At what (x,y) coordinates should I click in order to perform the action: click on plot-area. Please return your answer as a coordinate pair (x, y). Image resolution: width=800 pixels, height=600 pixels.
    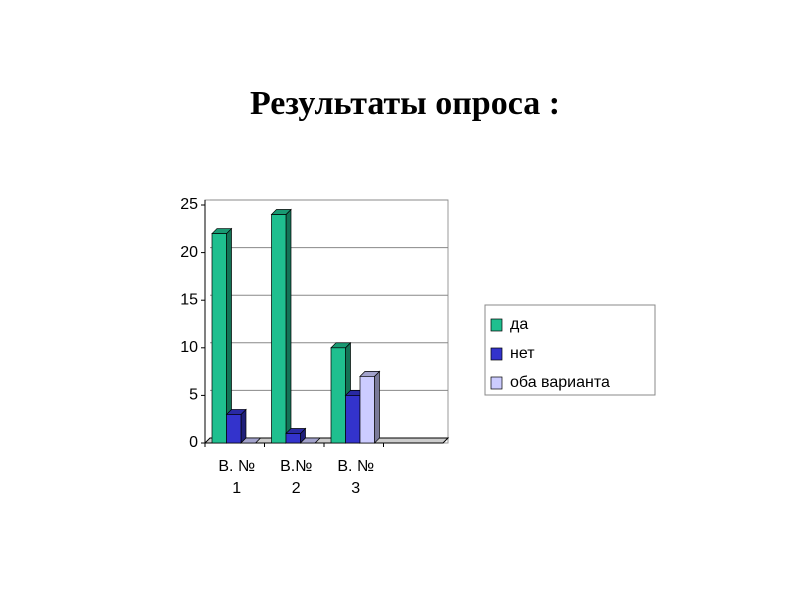
    Looking at the image, I should click on (326, 321).